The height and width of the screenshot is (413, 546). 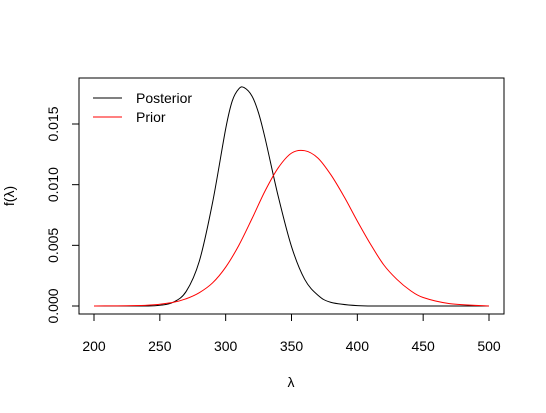 What do you see at coordinates (291, 333) in the screenshot?
I see `x-axis: 200 250 300 350 400 450 500` at bounding box center [291, 333].